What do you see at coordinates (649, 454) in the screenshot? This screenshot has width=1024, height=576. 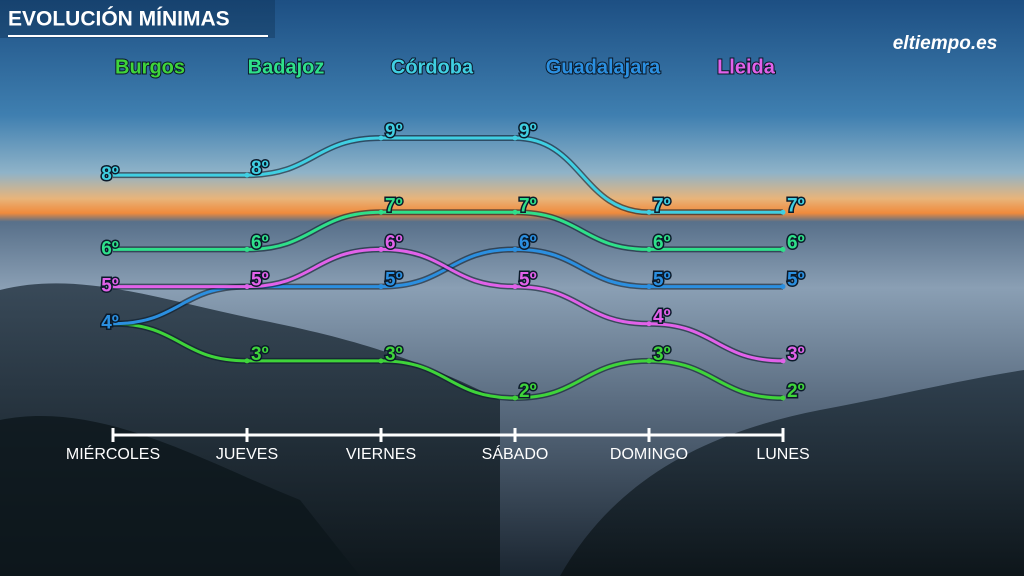 I see `x-tick-label: DOMINGO` at bounding box center [649, 454].